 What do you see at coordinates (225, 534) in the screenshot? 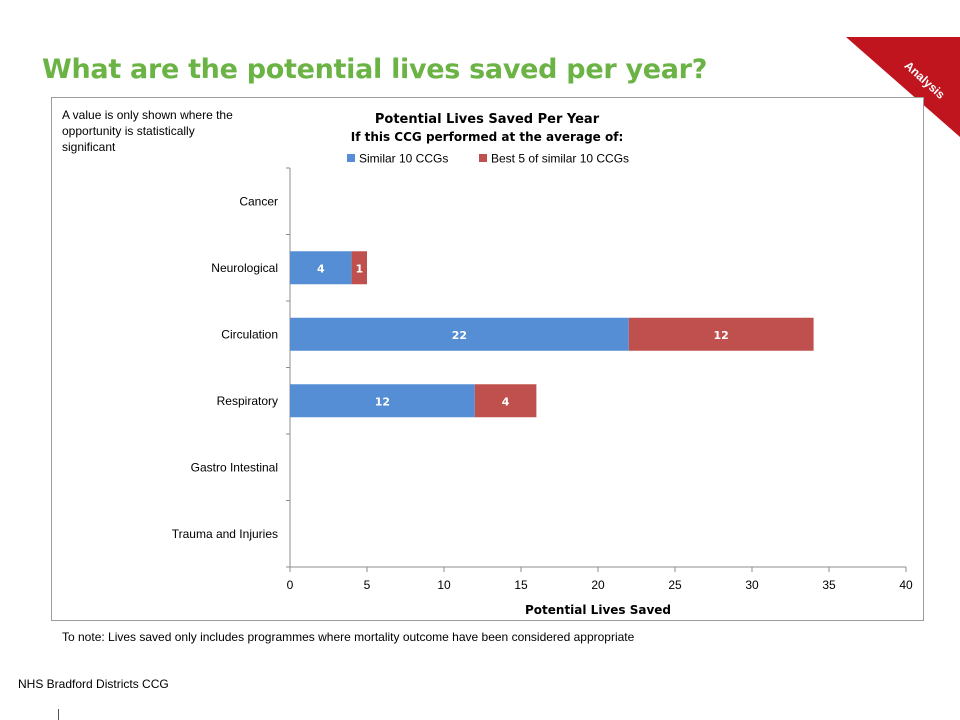
I see `category-label-5: Trauma and Injuries` at bounding box center [225, 534].